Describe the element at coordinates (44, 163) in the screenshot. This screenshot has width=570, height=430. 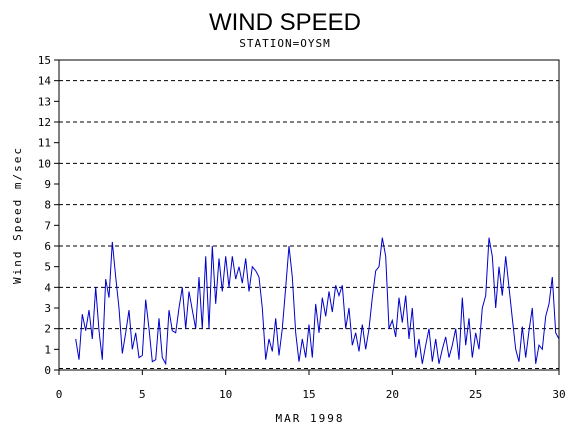
I see `y-tick-label: 10` at that location.